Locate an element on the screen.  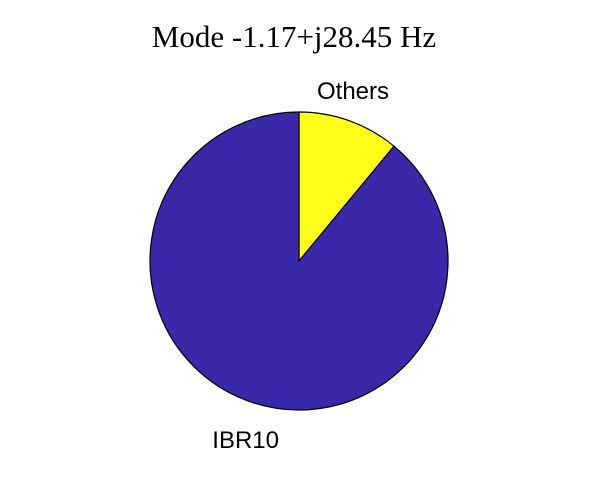
chart-title: Mode -1.17+j28.45 Hz is located at coordinates (294, 36).